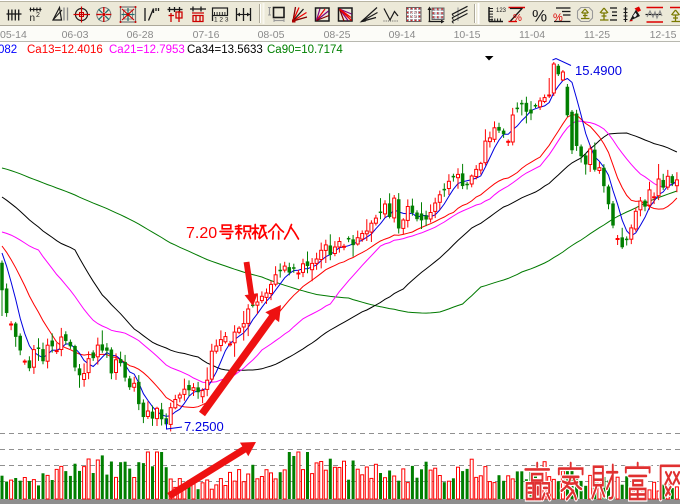 The width and height of the screenshot is (680, 504). Describe the element at coordinates (271, 35) in the screenshot. I see `svg-text: 08-05` at that location.